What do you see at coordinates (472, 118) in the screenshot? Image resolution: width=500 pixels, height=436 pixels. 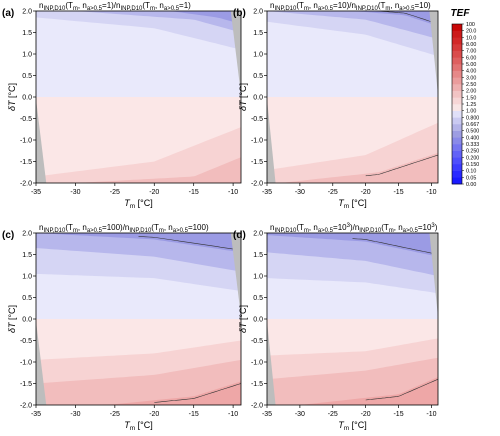 I see `colorbar-tick-label: 0.800` at bounding box center [472, 118].